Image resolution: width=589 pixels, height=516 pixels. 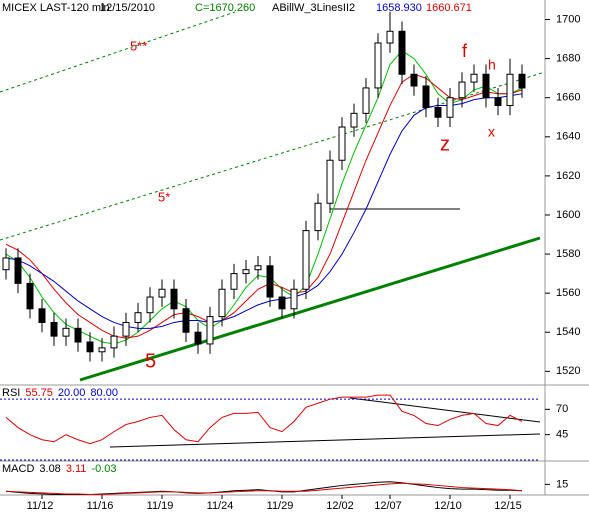 I want to click on y-tick-label: 1520, so click(x=568, y=371).